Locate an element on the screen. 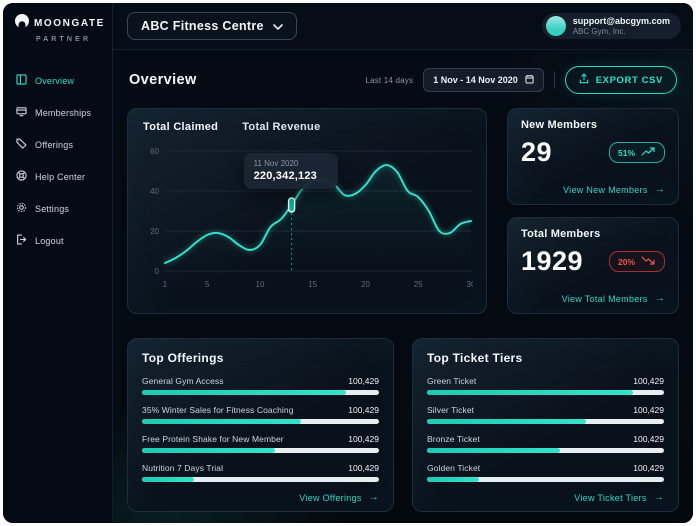 The image size is (696, 526). trend-up-icon is located at coordinates (648, 152).